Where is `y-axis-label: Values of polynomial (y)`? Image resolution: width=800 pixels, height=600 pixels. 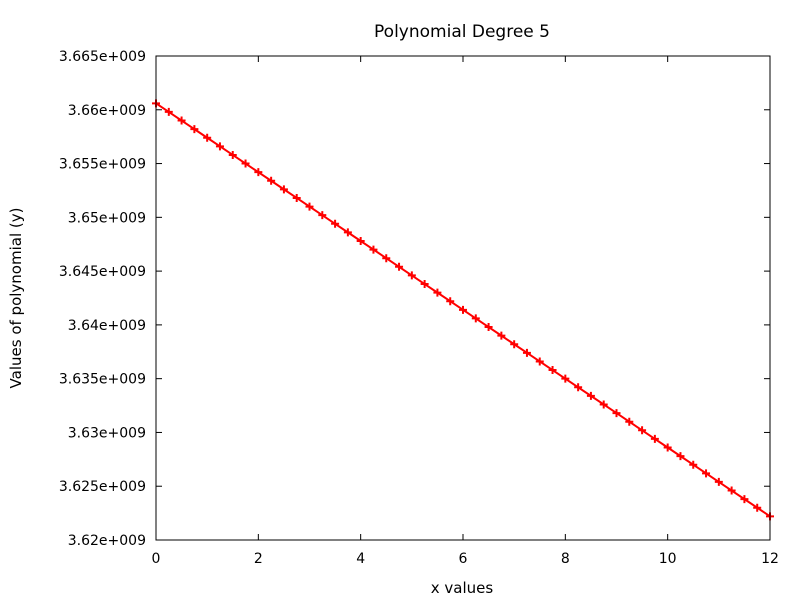 y-axis-label: Values of polynomial (y) is located at coordinates (16, 298).